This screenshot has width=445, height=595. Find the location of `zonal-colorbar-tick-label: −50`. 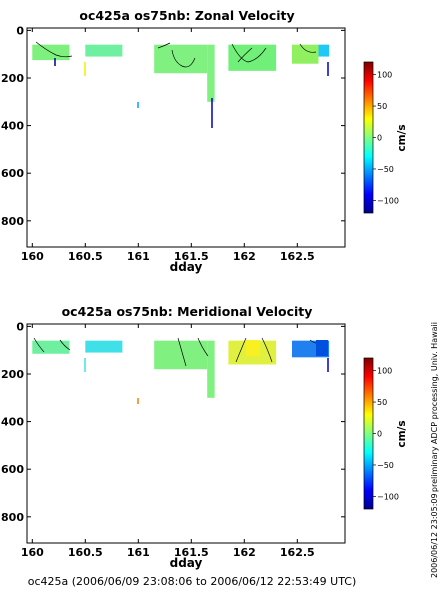

zonal-colorbar-tick-label: −50 is located at coordinates (385, 169).